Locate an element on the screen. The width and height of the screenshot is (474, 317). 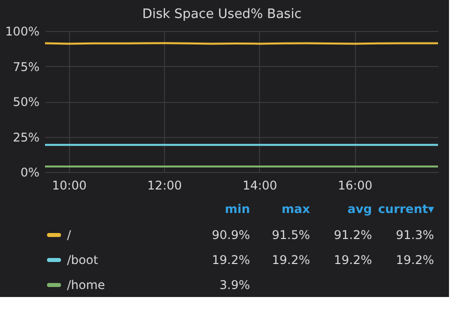
x-tick-label: 16:00 is located at coordinates (355, 185).